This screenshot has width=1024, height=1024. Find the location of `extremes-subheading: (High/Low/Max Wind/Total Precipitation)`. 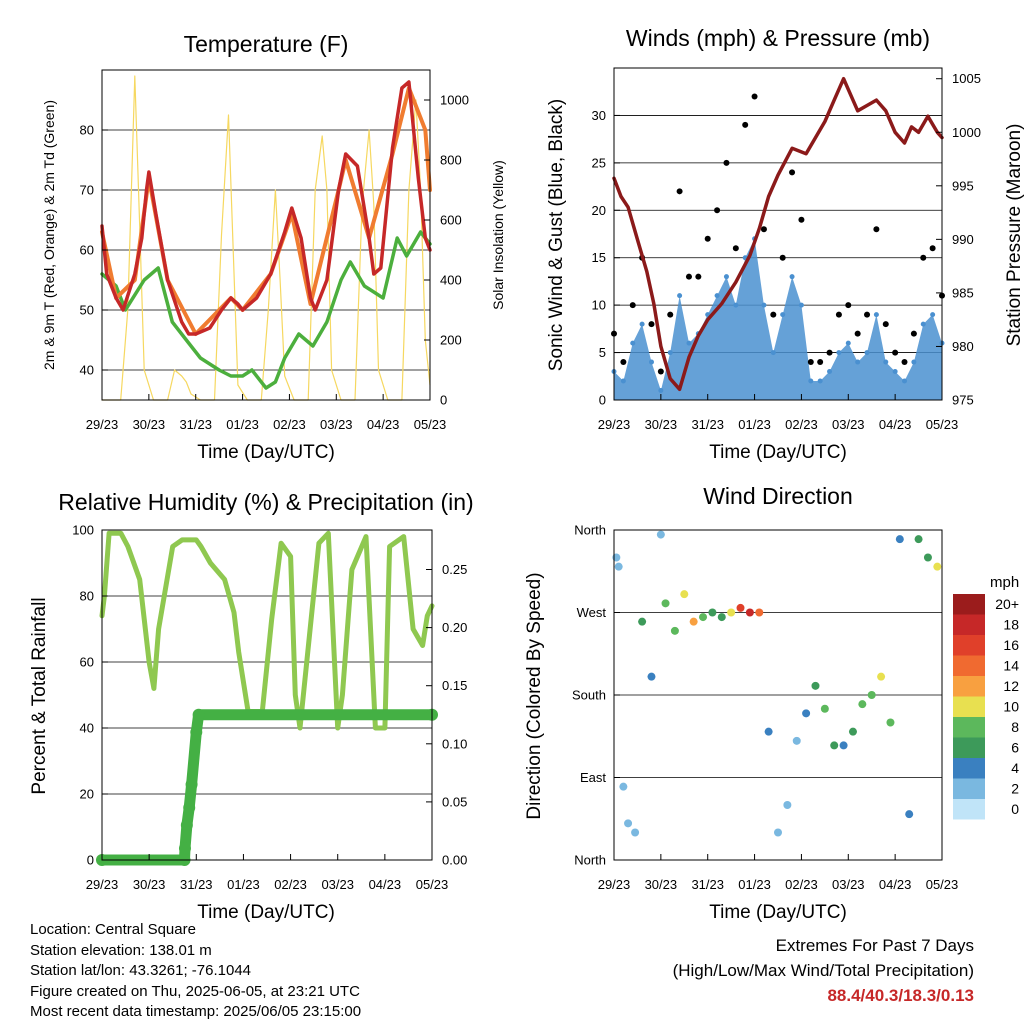

extremes-subheading: (High/Low/Max Wind/Total Precipitation) is located at coordinates (823, 970).